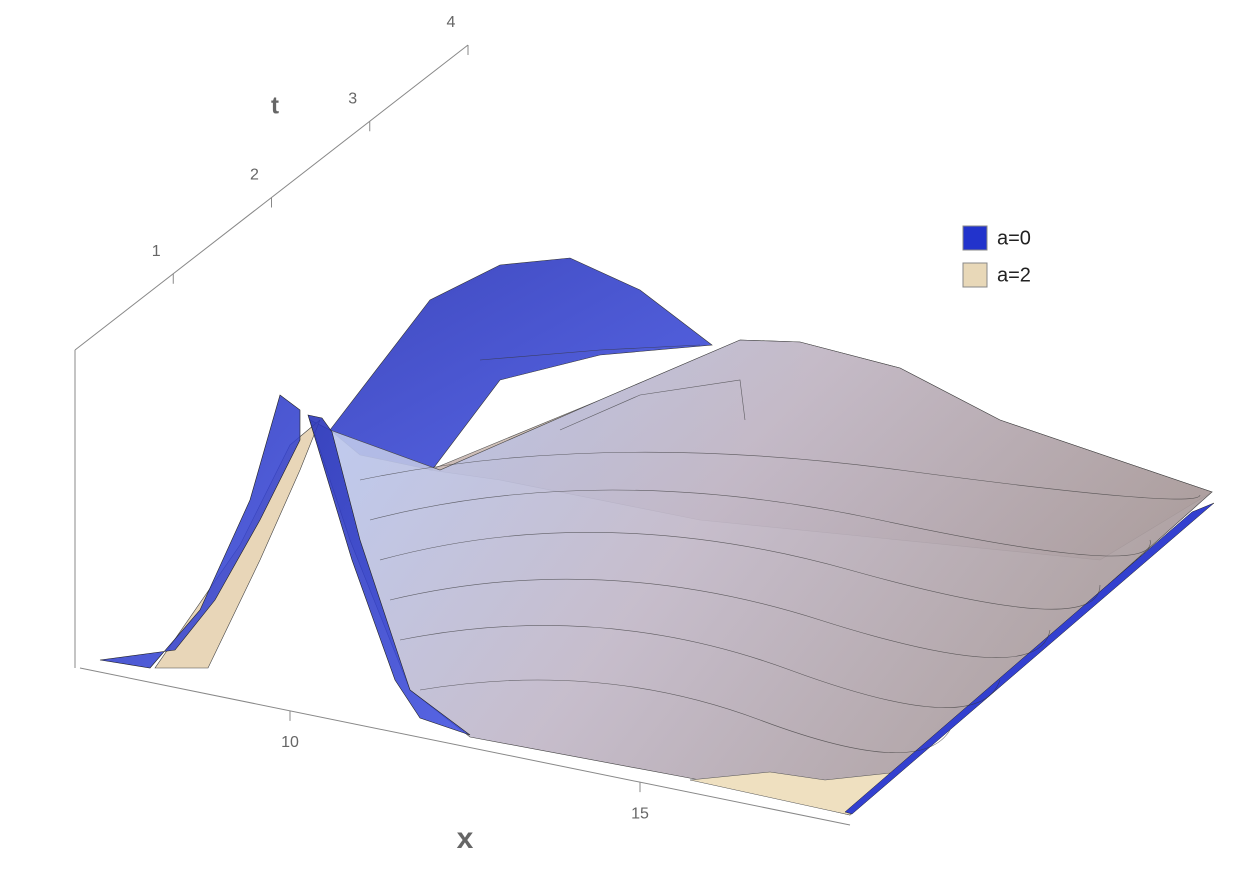  What do you see at coordinates (640, 813) in the screenshot?
I see `x-tick-label: 15` at bounding box center [640, 813].